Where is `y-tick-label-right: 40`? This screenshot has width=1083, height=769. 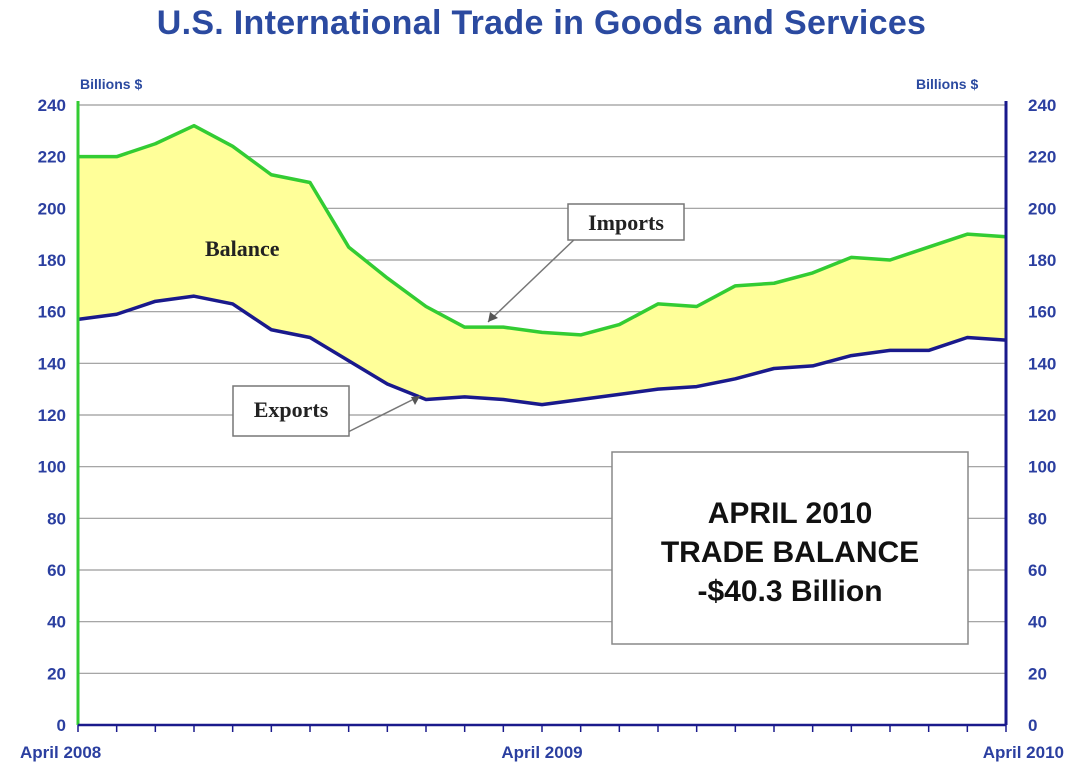 y-tick-label-right: 40 is located at coordinates (1037, 622).